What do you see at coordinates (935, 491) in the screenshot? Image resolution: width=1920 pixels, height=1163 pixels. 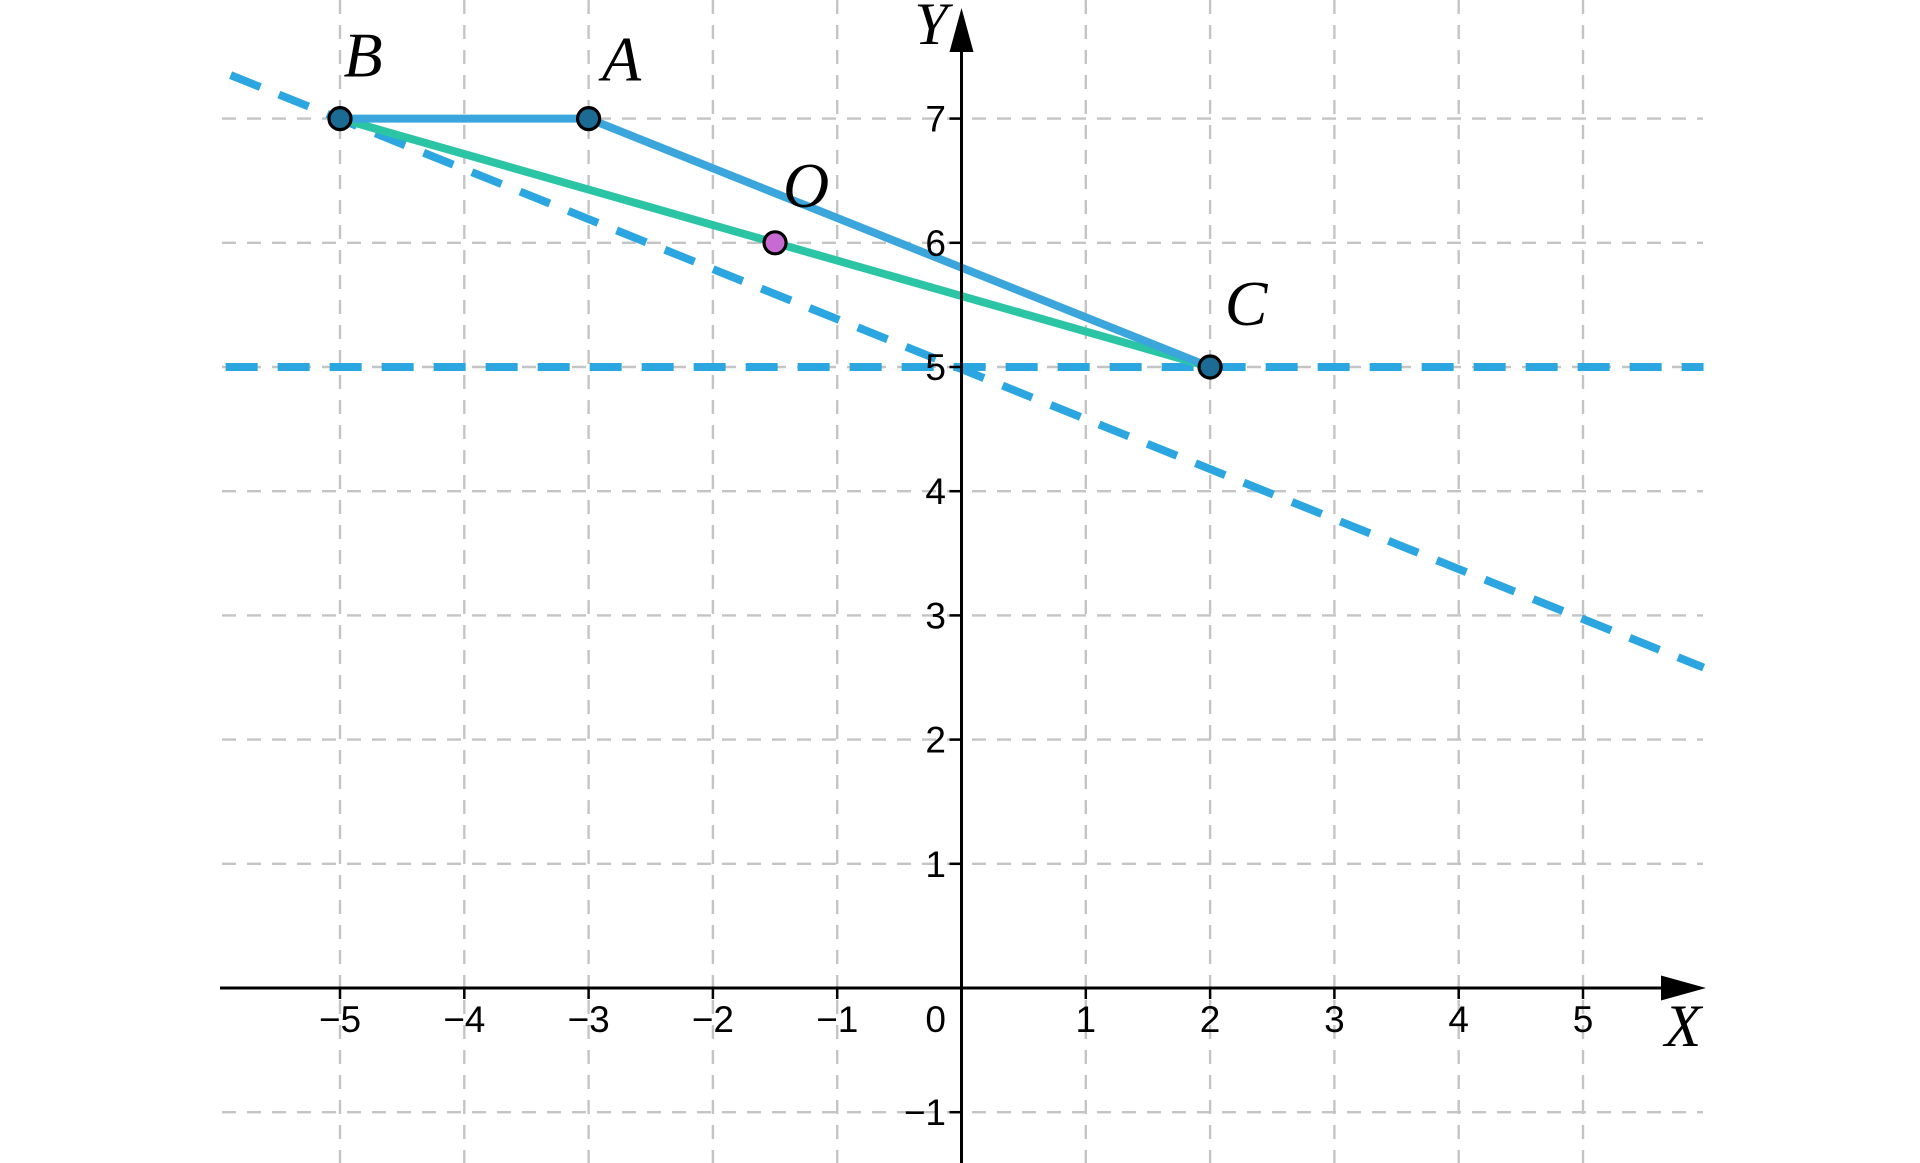 I see `tick-label-y-4: 4` at bounding box center [935, 491].